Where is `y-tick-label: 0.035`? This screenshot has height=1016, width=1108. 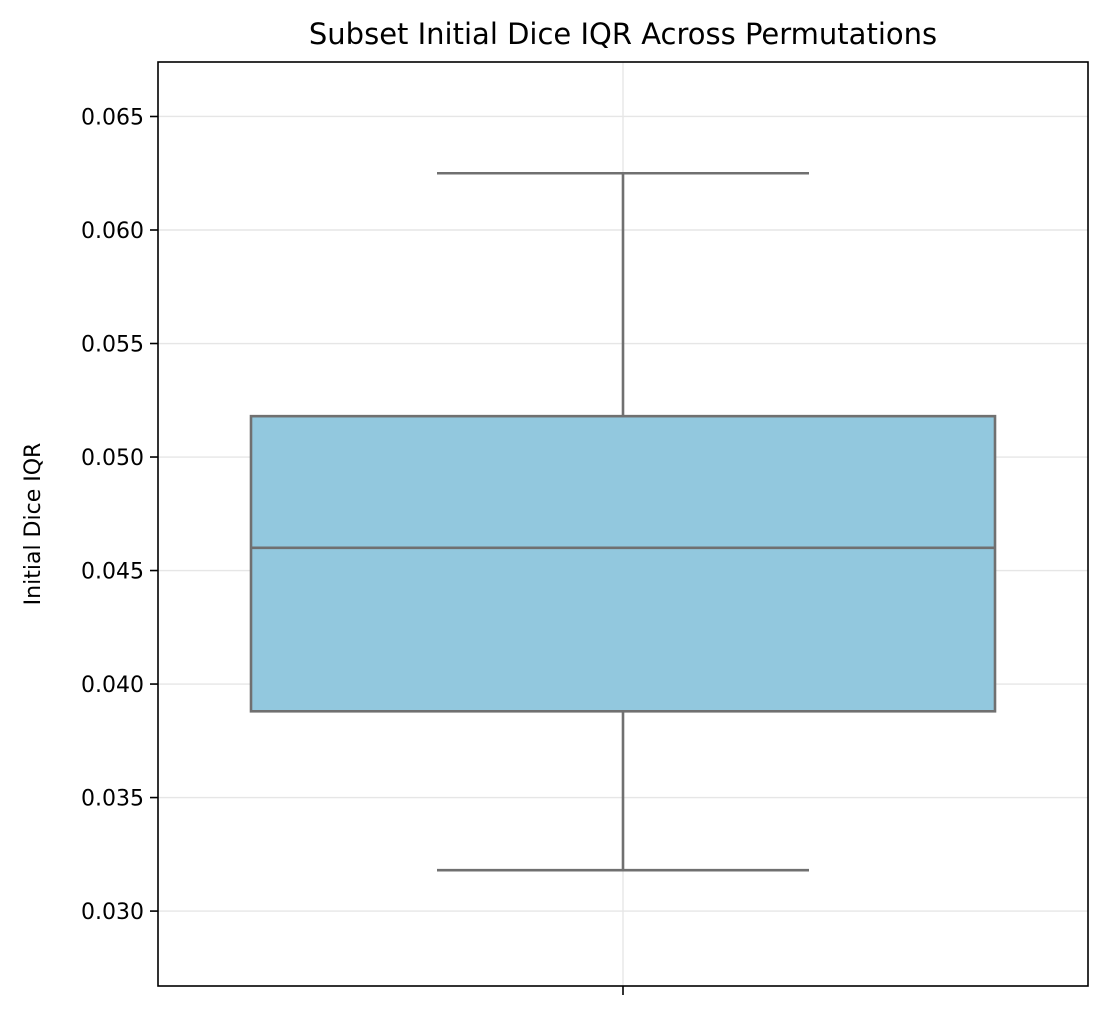 y-tick-label: 0.035 is located at coordinates (112, 799).